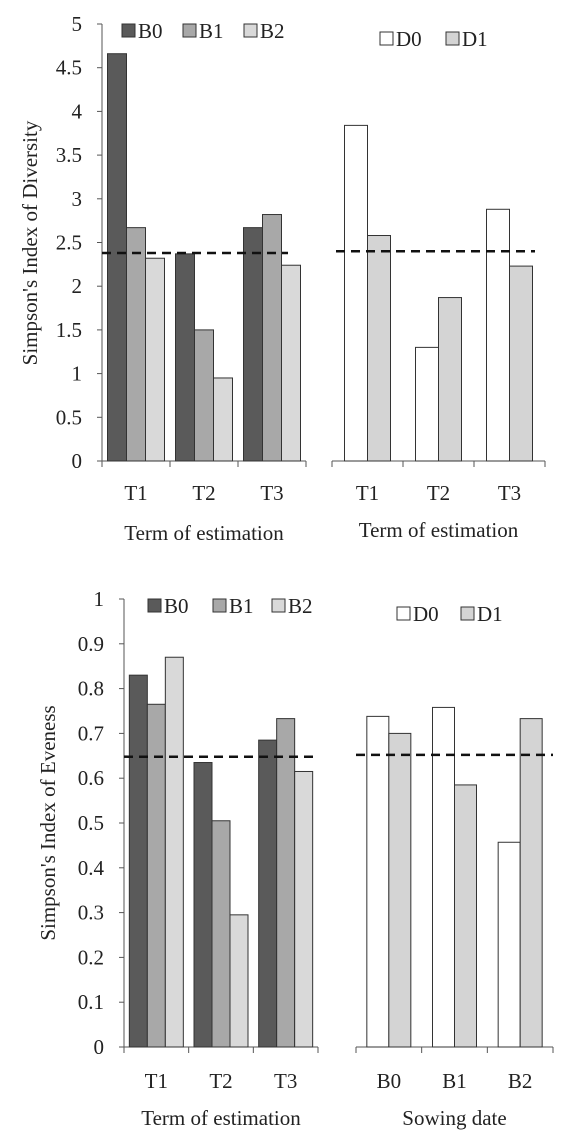  What do you see at coordinates (531, 883) in the screenshot?
I see `bar-d1-b2` at bounding box center [531, 883].